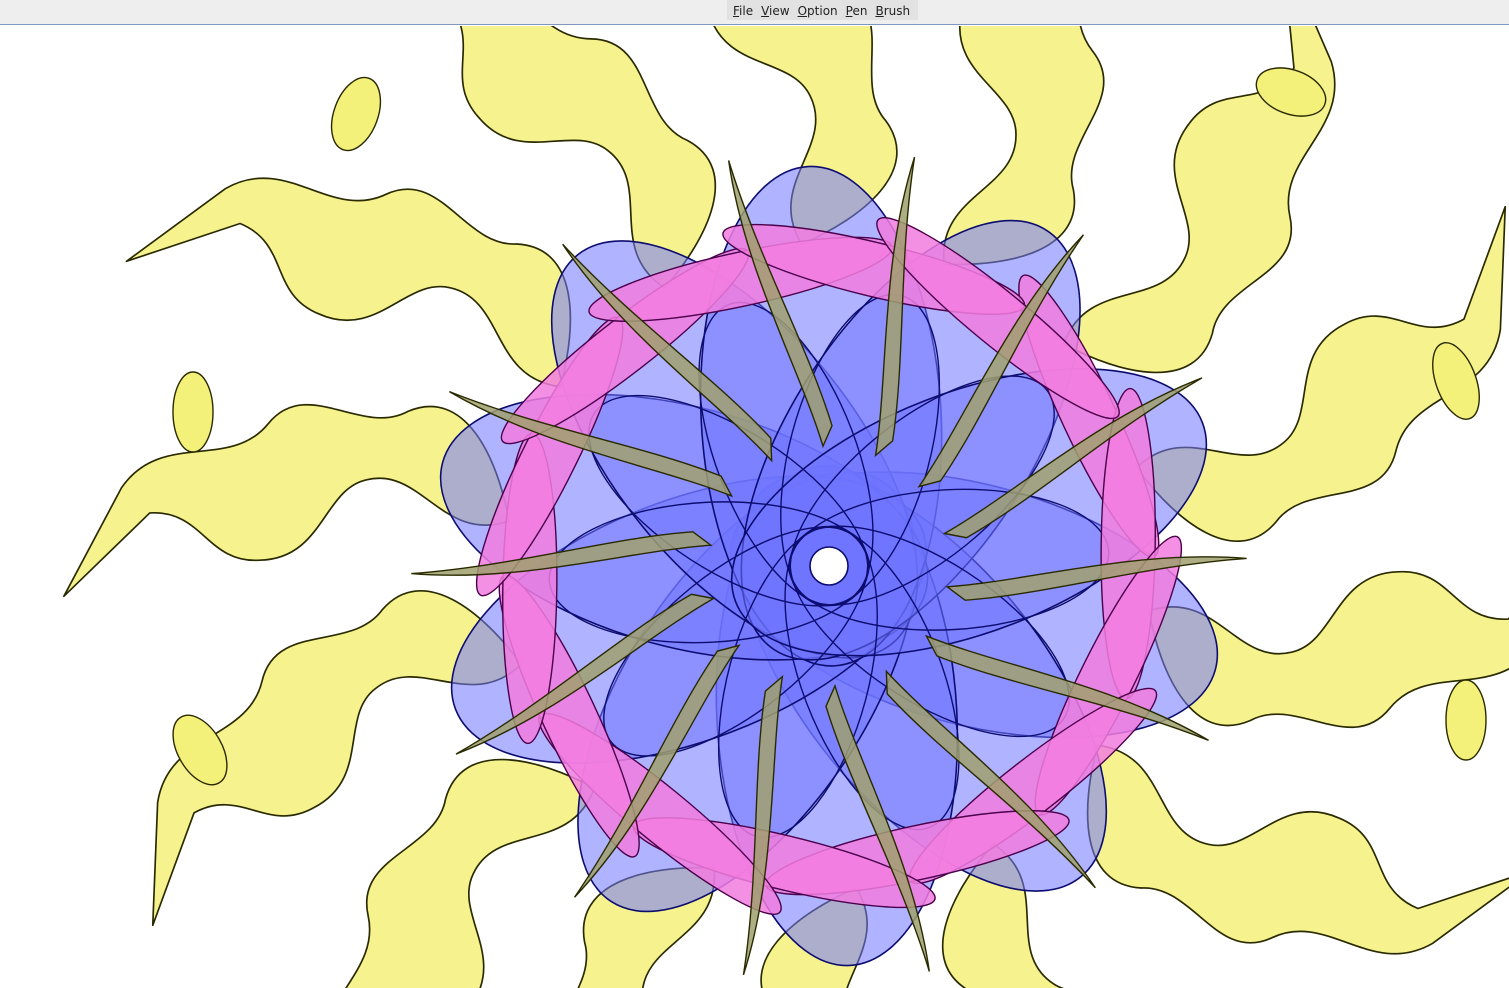 The image size is (1509, 988). I want to click on center-layer, so click(829, 566).